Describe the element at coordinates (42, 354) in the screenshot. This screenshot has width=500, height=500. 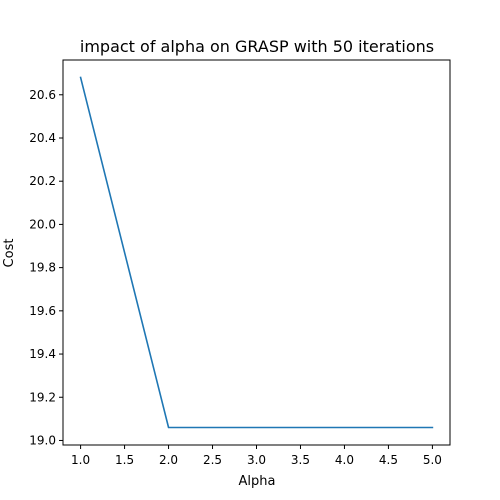
I see `y-tick-label-2: 19.4` at that location.